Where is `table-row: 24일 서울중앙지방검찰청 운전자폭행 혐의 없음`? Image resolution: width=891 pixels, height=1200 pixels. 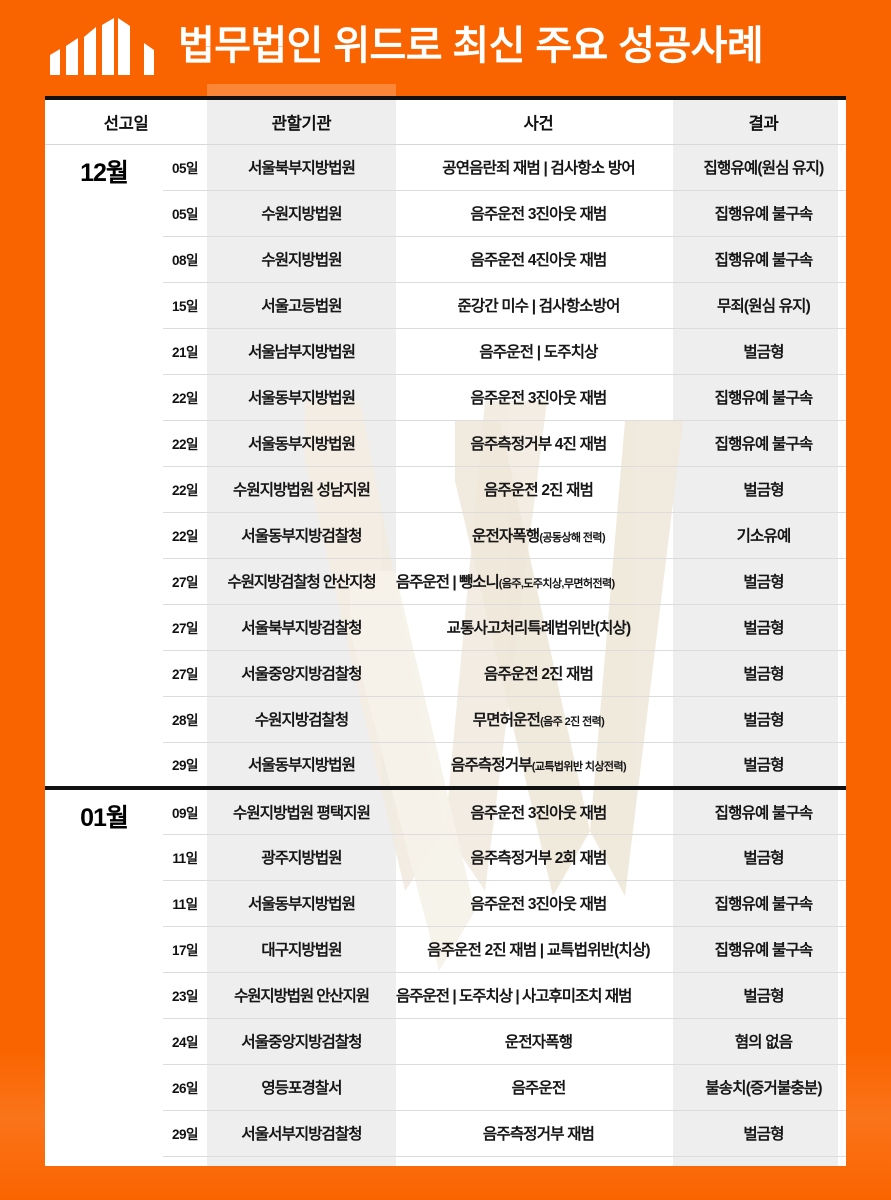
table-row: 24일 서울중앙지방검찰청 운전자폭행 혐의 없음 is located at coordinates (445, 1041).